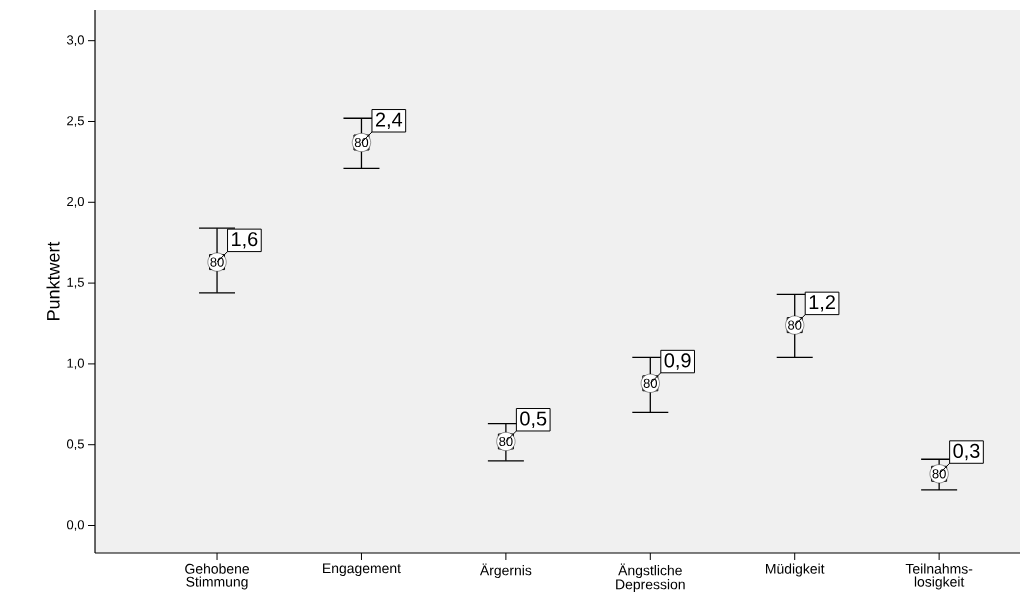 This screenshot has width=1026, height=611. I want to click on y-tick-label: 1,0, so click(75, 364).